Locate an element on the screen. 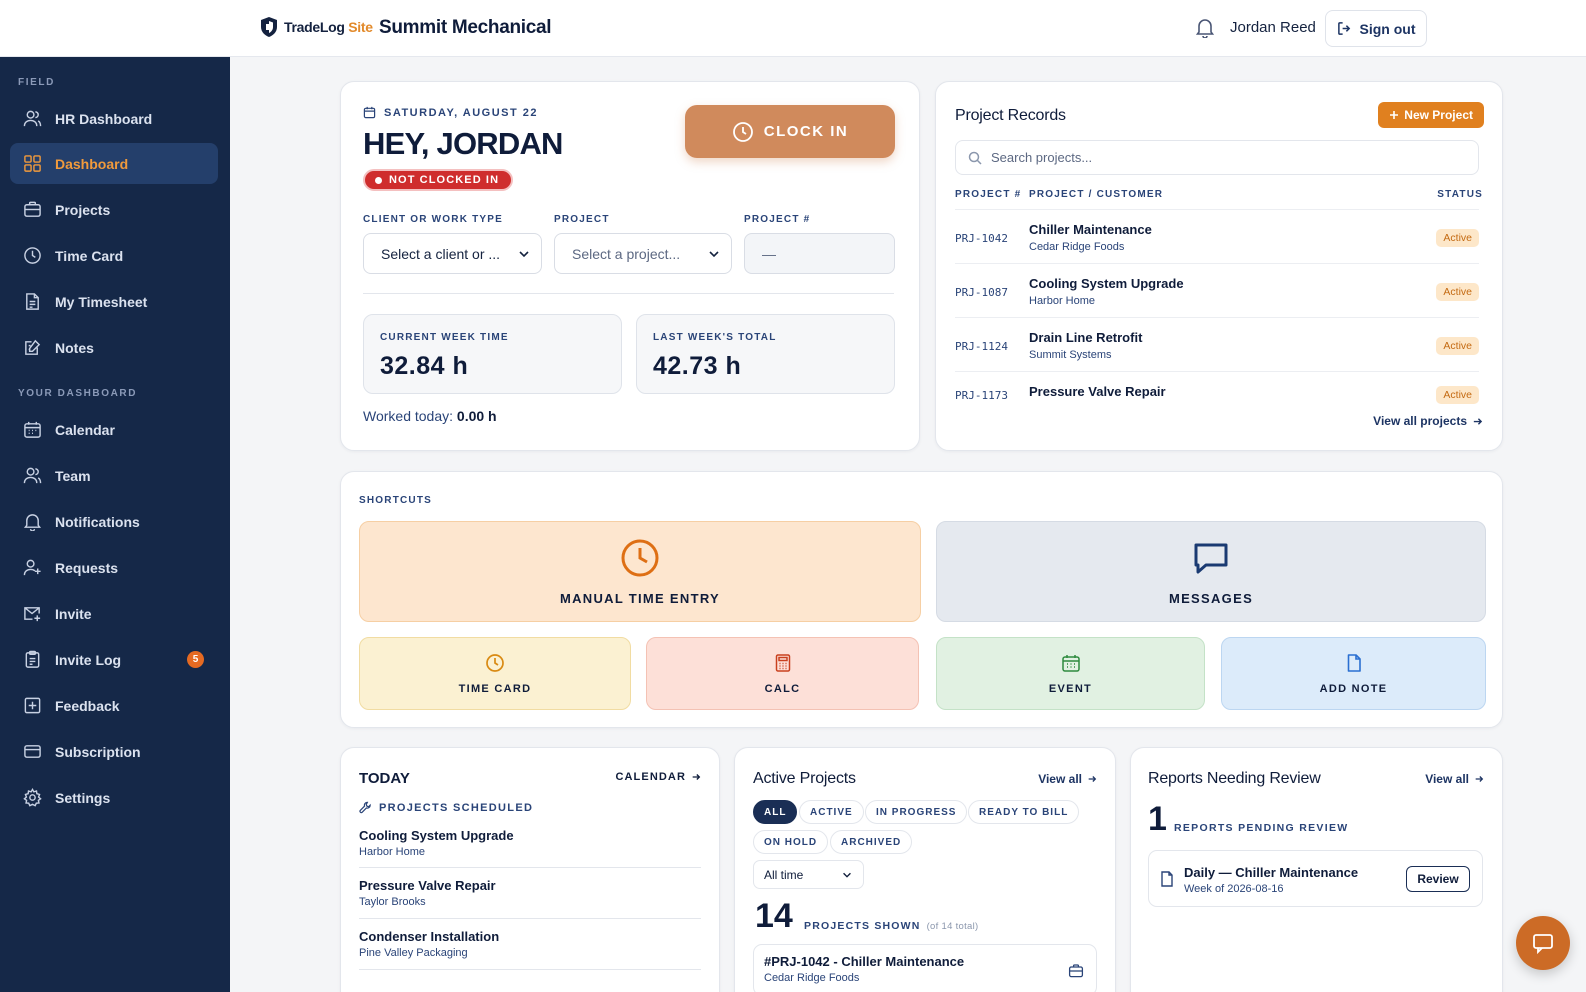 This screenshot has width=1586, height=992. active-project-name: #PRJ-1042 - Chiller Maintenance is located at coordinates (864, 961).